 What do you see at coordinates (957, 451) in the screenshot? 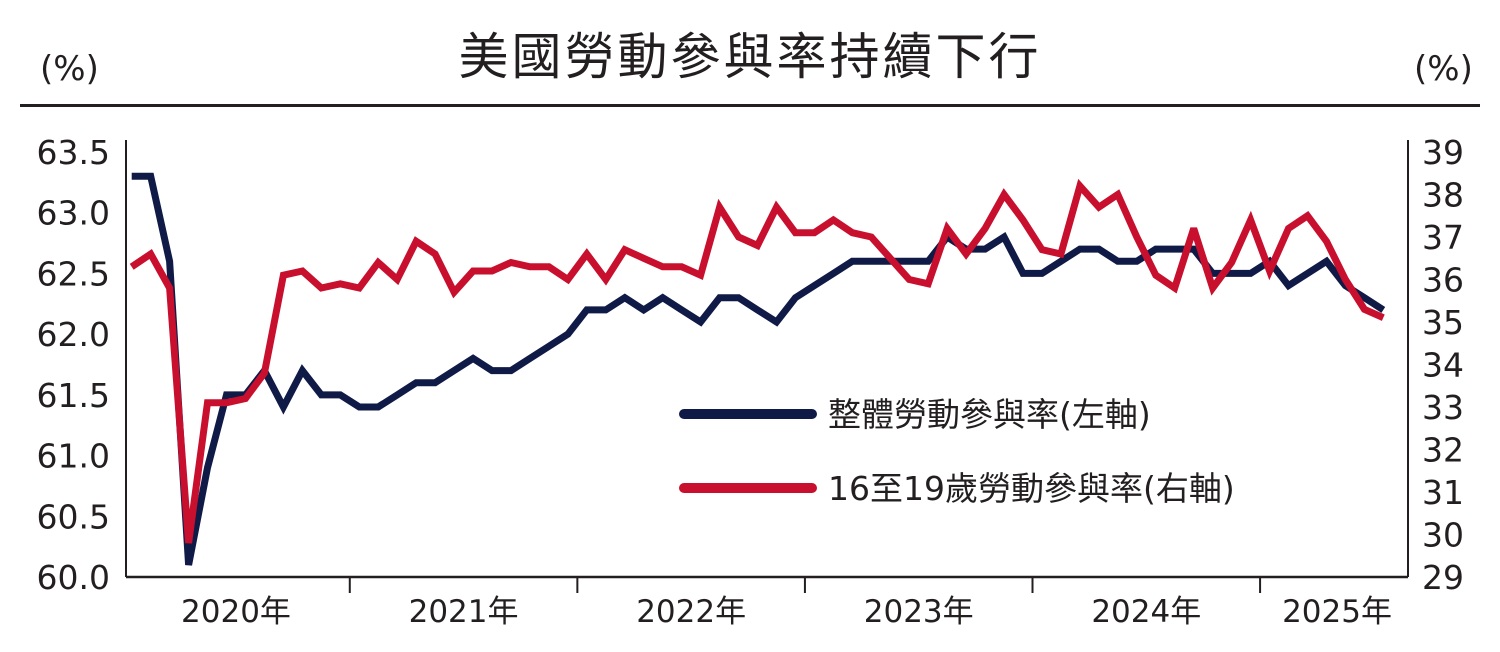
I see `chart-legend: 整體勞動參與率(左軸) 16至19歲勞動參與率(右軸)` at bounding box center [957, 451].